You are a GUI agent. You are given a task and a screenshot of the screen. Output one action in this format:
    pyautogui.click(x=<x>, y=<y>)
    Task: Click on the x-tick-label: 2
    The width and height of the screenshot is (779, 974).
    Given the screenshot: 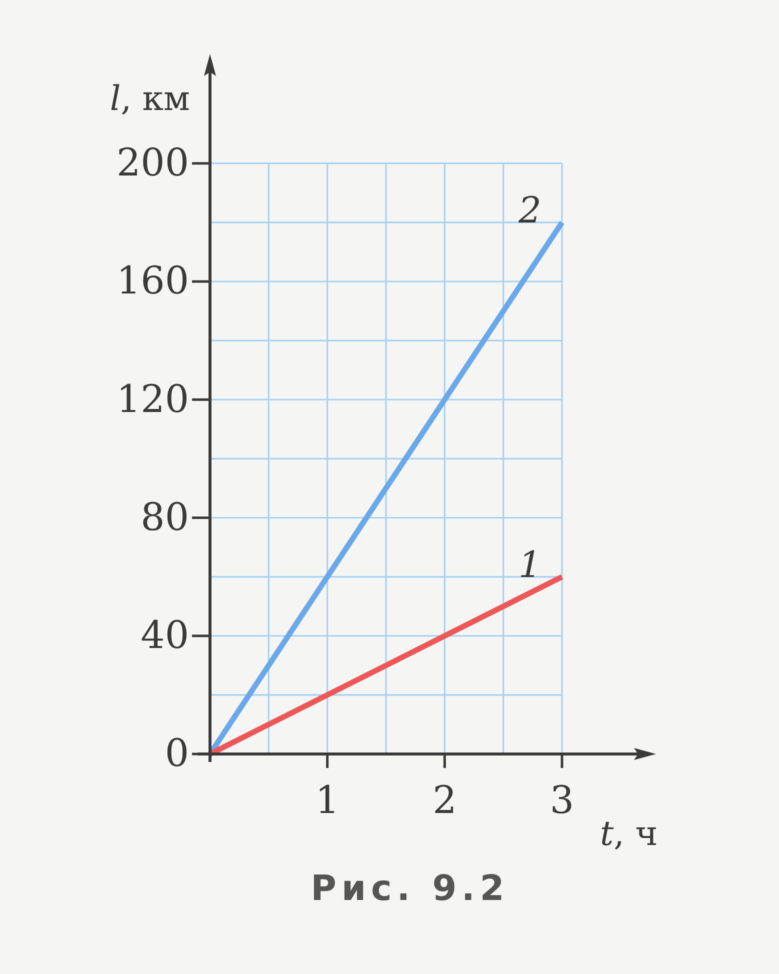 What is the action you would take?
    pyautogui.click(x=444, y=800)
    